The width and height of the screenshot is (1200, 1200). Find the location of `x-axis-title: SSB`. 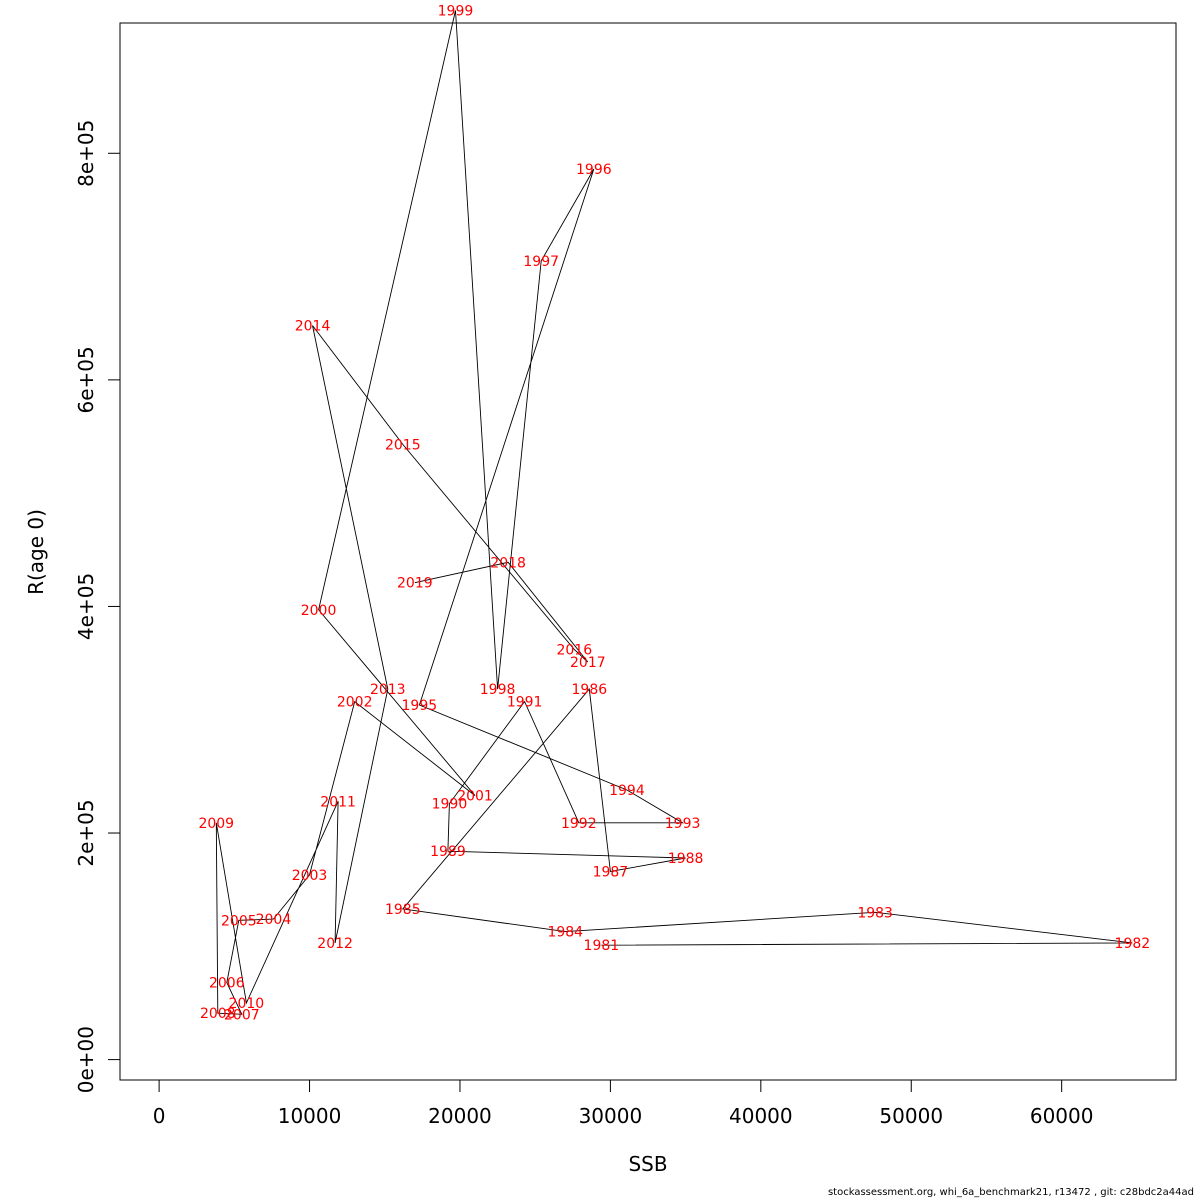

x-axis-title: SSB is located at coordinates (647, 1164).